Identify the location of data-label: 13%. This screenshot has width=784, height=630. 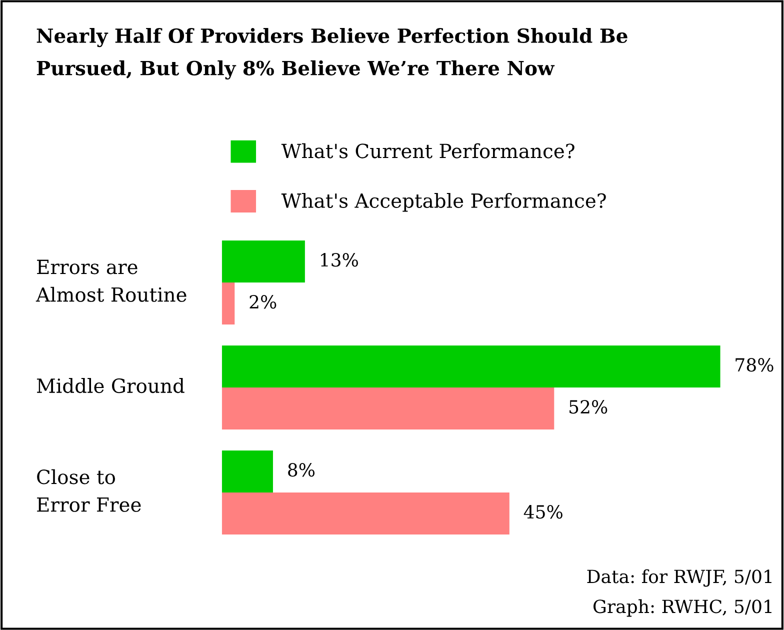
(339, 260).